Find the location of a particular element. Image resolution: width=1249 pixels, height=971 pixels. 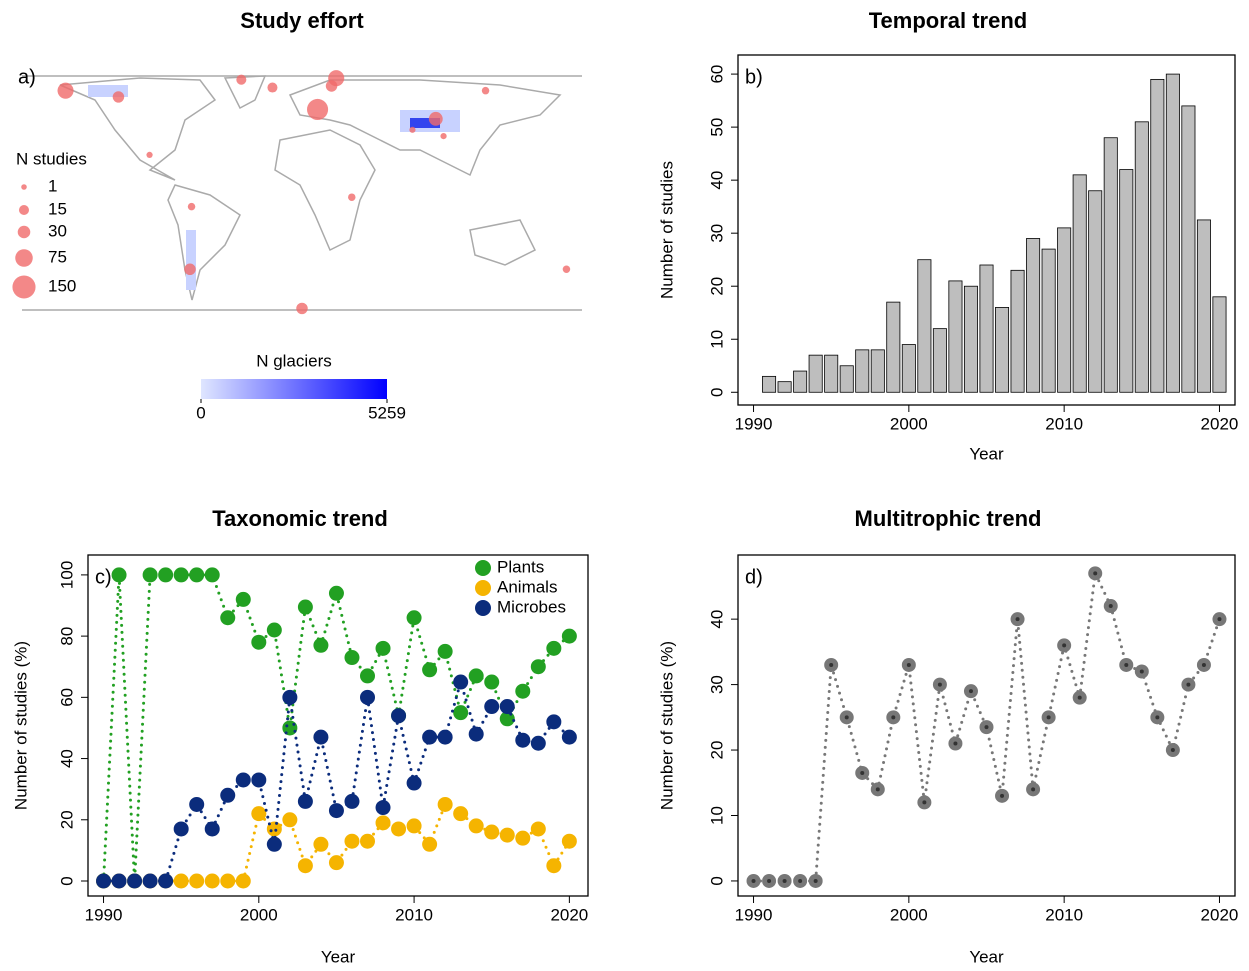

y-tick-label: 40 is located at coordinates (716, 619).